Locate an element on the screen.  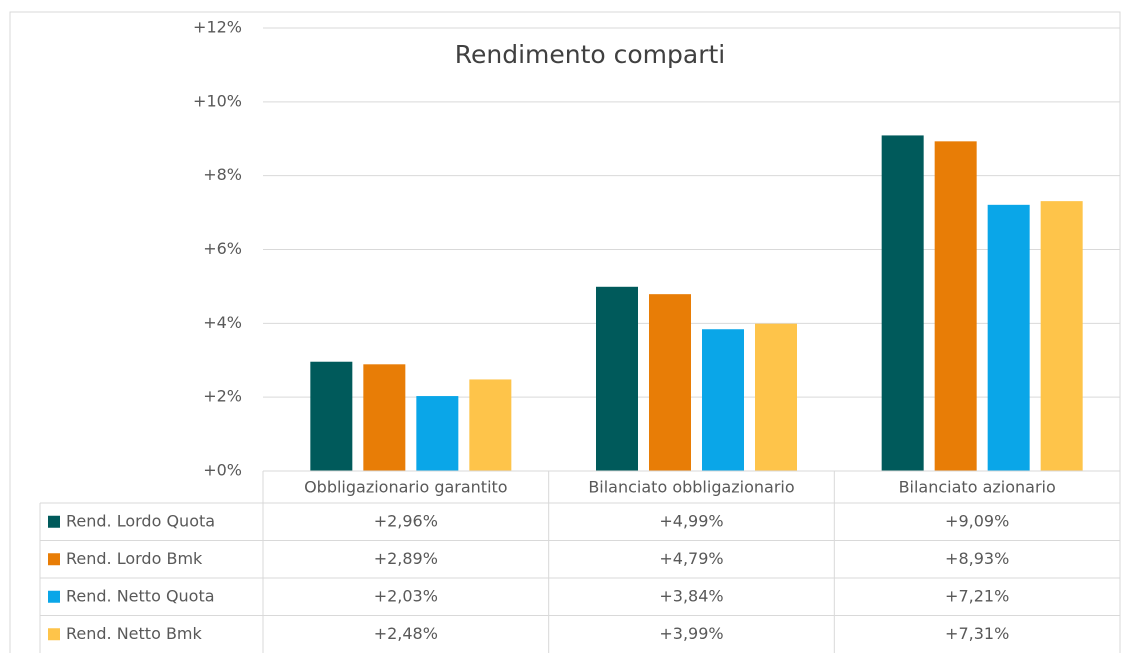
data-label: +7,21% is located at coordinates (977, 595).